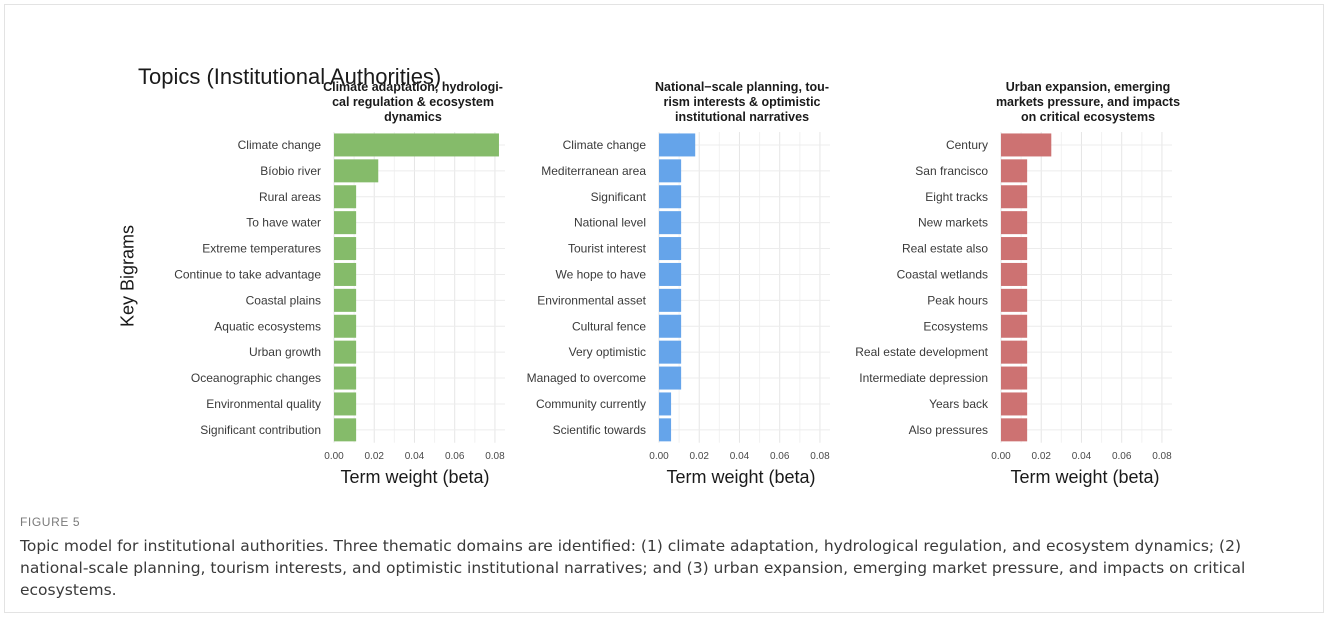 The width and height of the screenshot is (1328, 622). What do you see at coordinates (1085, 477) in the screenshot?
I see `panel-3-x-label: Term weight (beta)` at bounding box center [1085, 477].